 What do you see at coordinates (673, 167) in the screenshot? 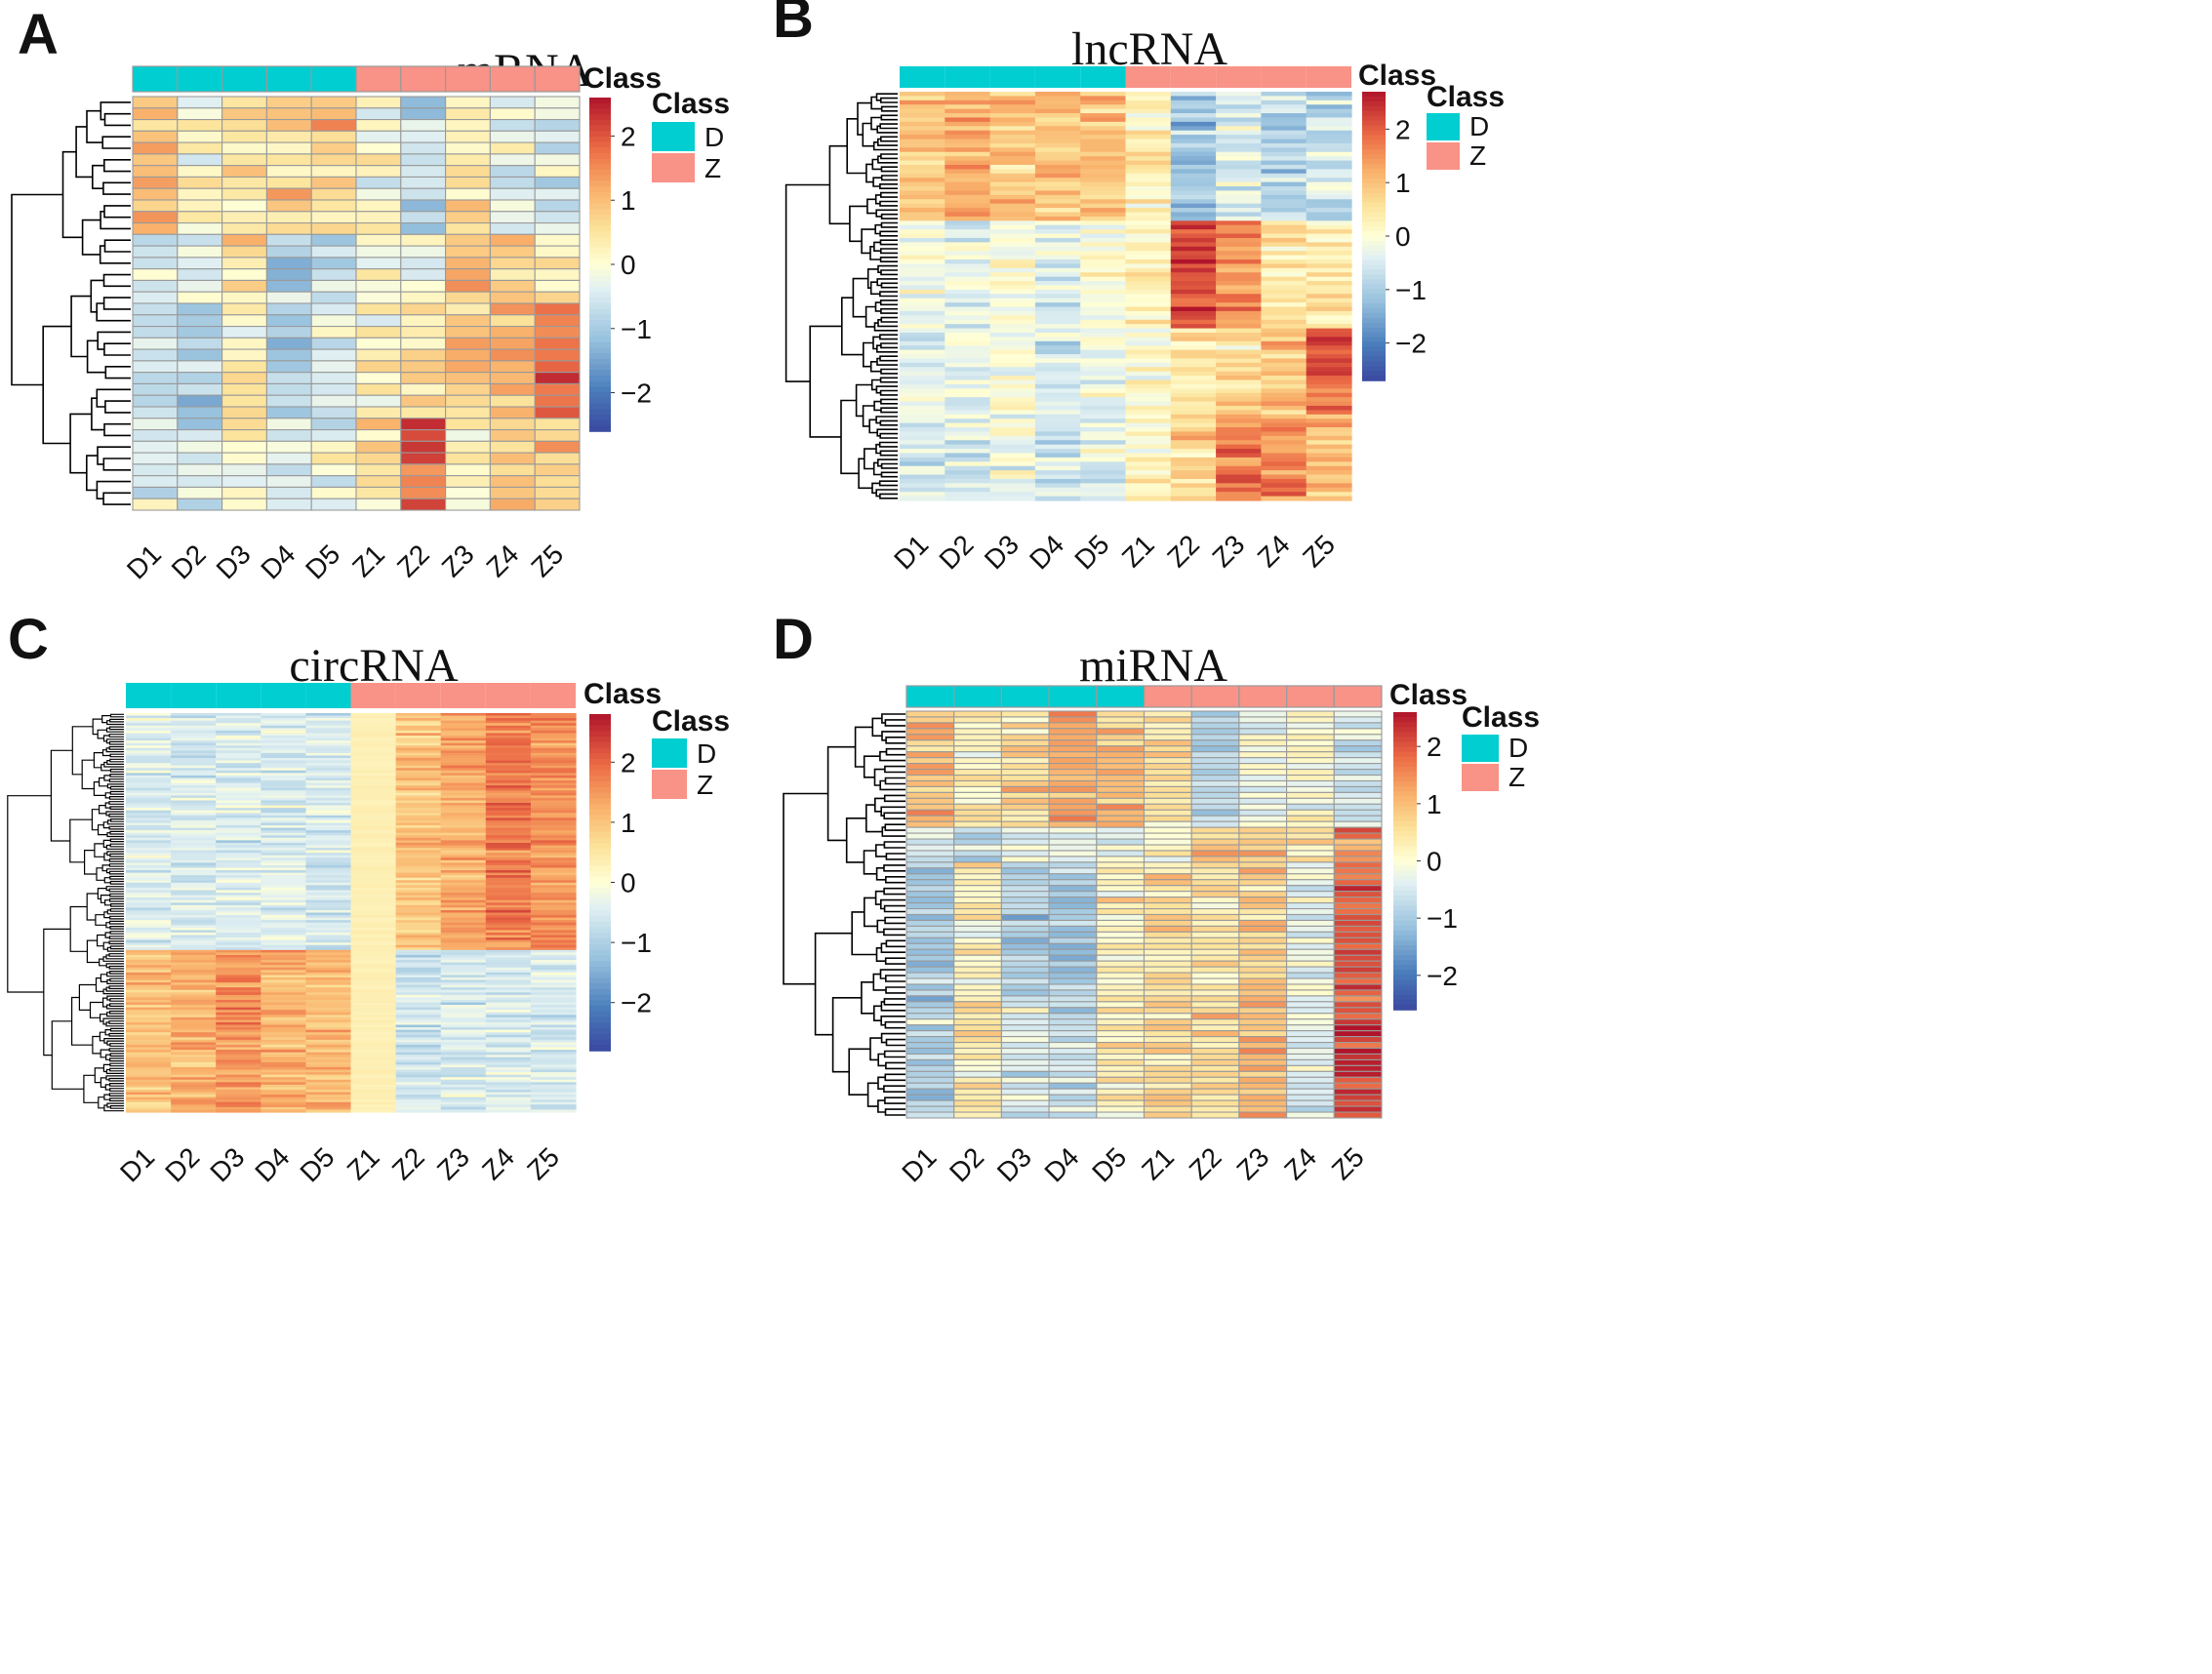
I see `legend-swatch-z` at bounding box center [673, 167].